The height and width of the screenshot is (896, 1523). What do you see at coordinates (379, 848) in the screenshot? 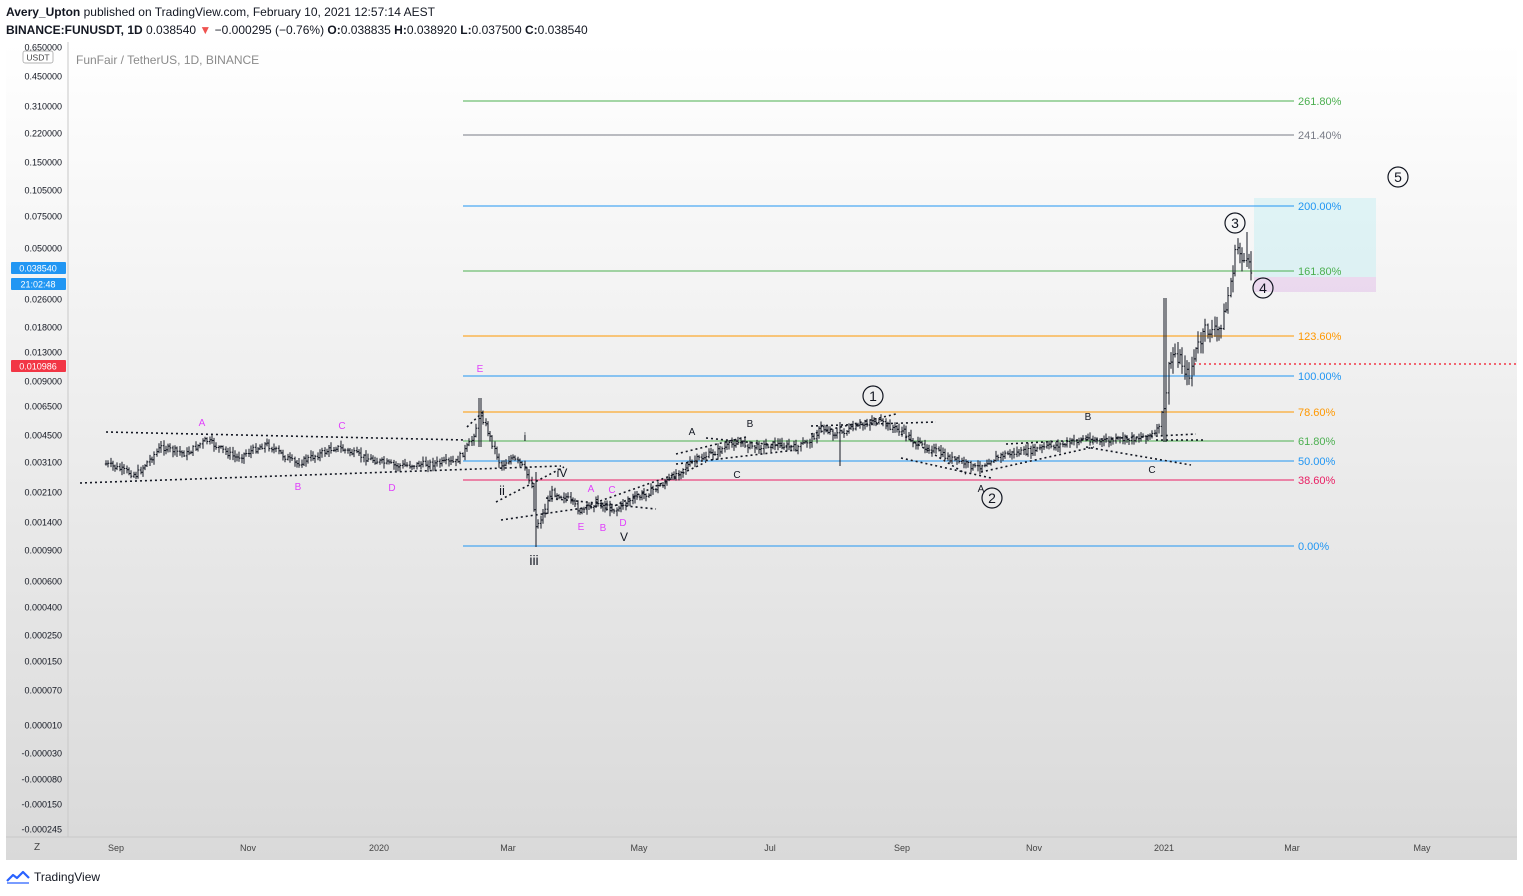
I see `x-tick-label: 2020` at bounding box center [379, 848].